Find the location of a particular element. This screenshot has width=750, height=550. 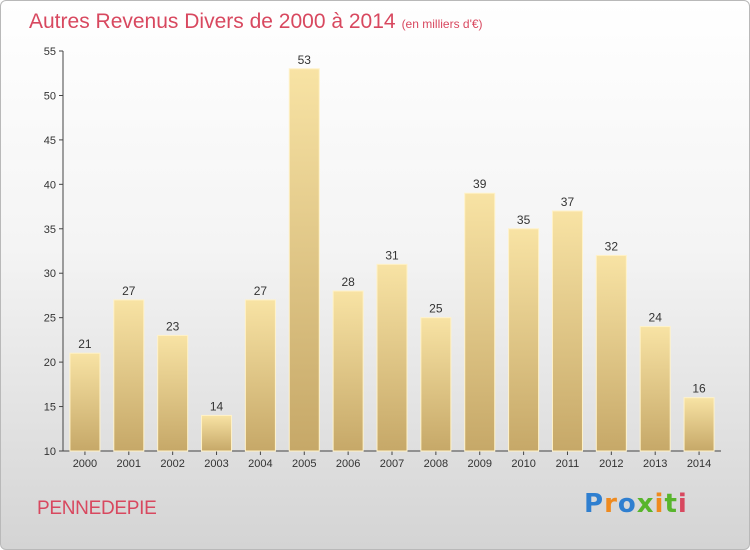

bar-value-label: 53 is located at coordinates (305, 60).